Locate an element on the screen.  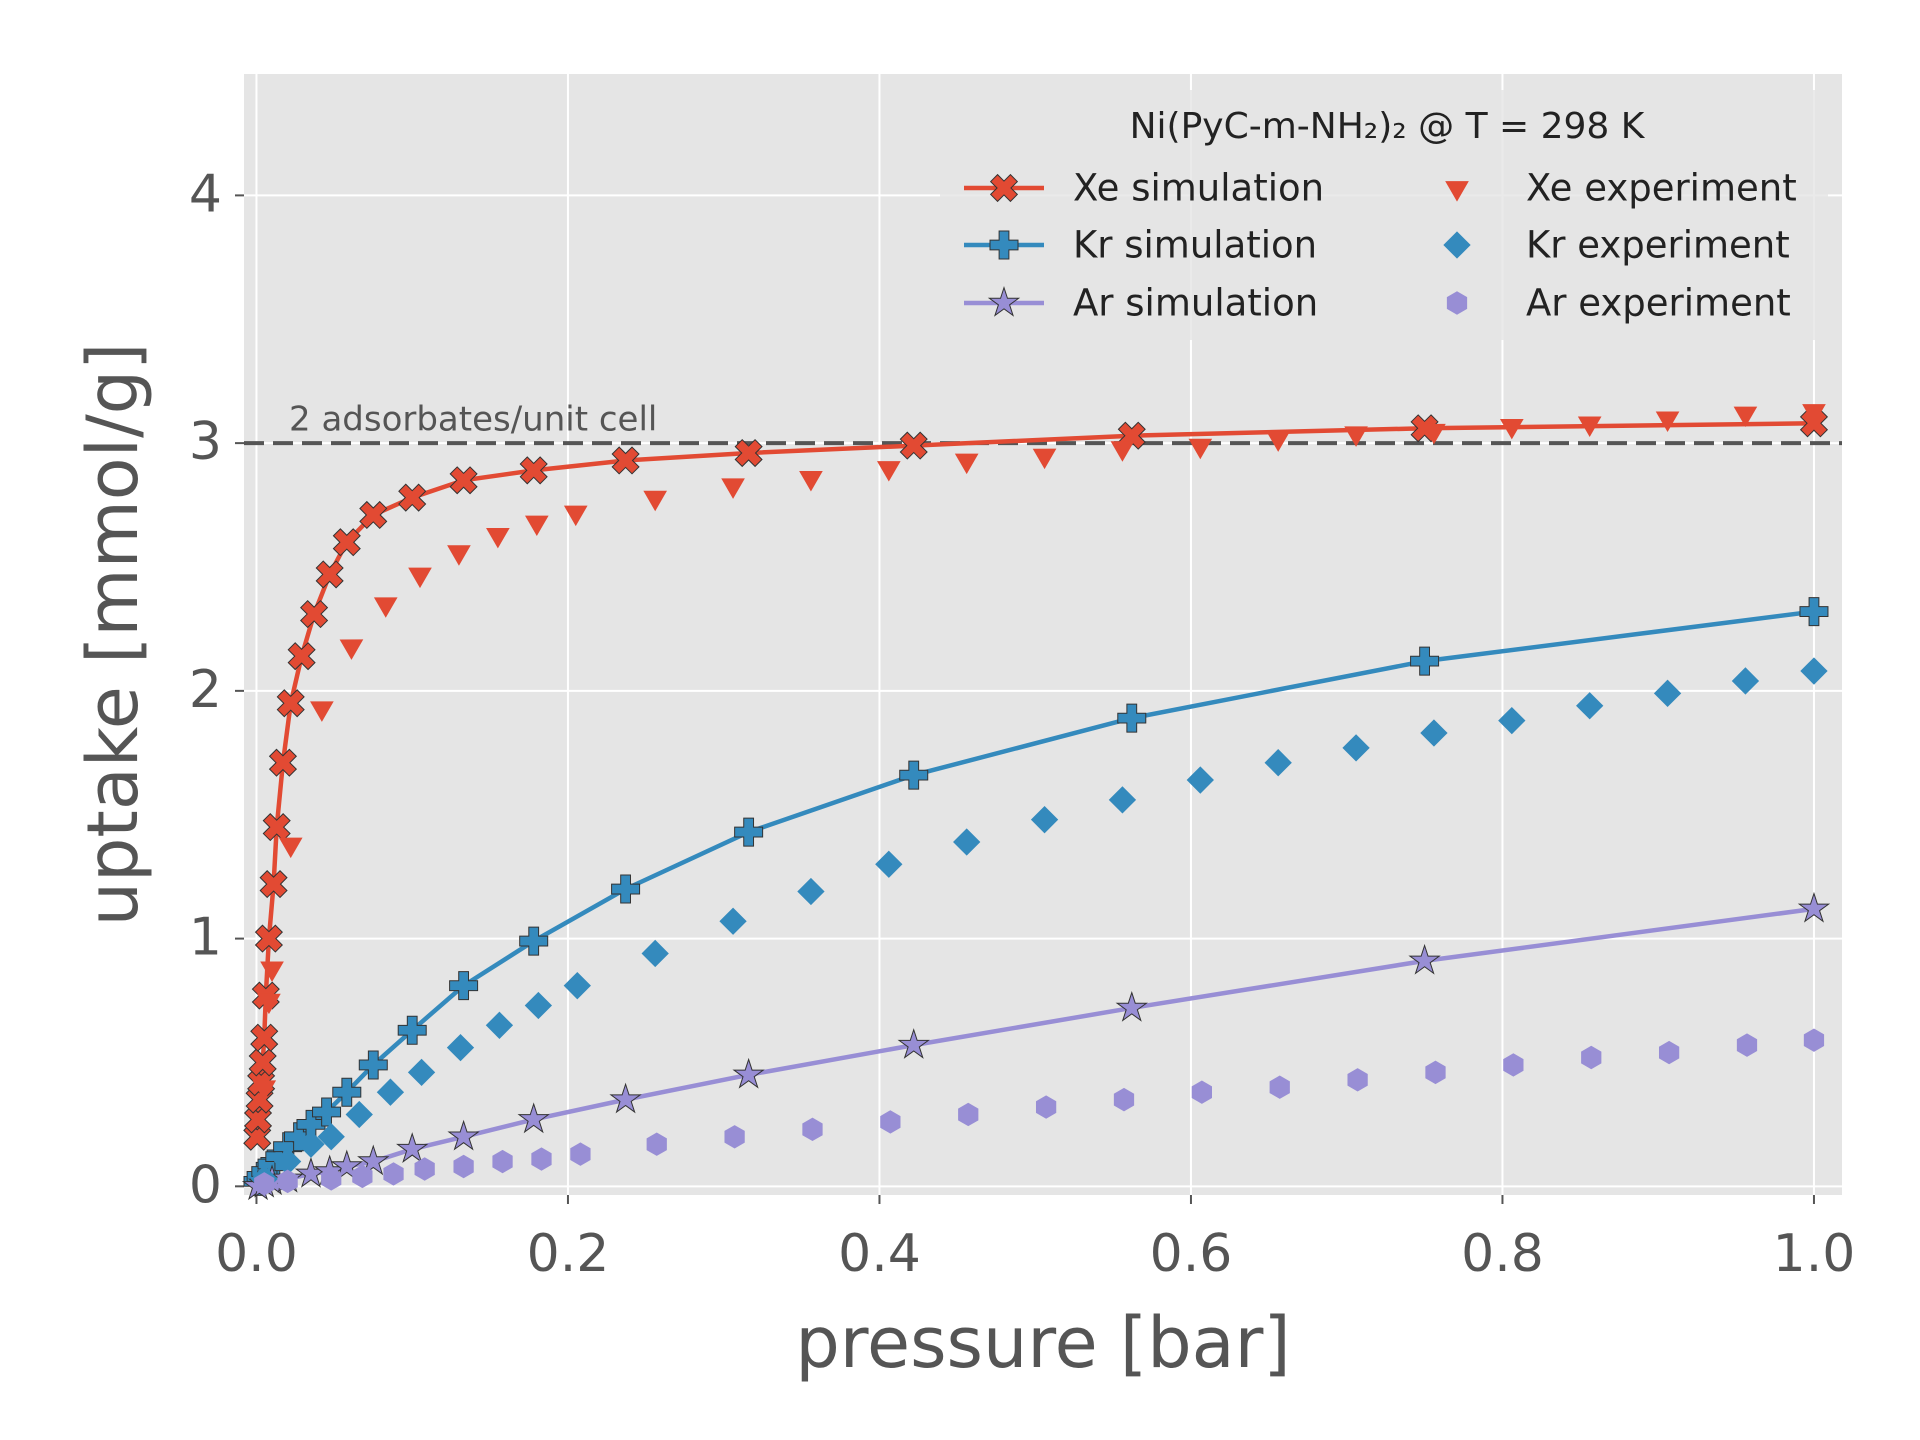
legend-label: Xe simulation is located at coordinates (1198, 188).